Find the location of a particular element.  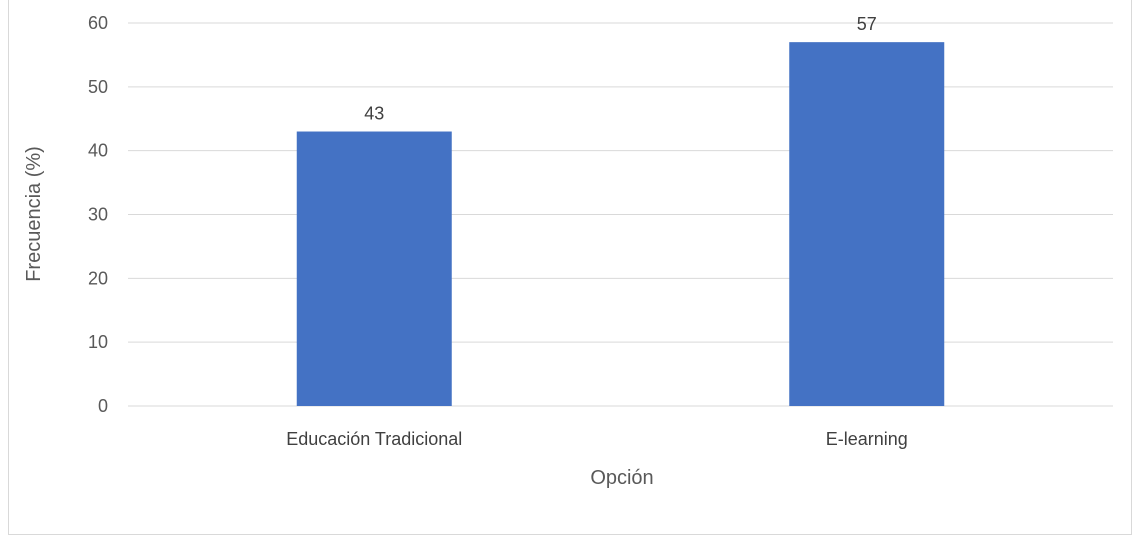

x-axis-title: Opción is located at coordinates (621, 478).